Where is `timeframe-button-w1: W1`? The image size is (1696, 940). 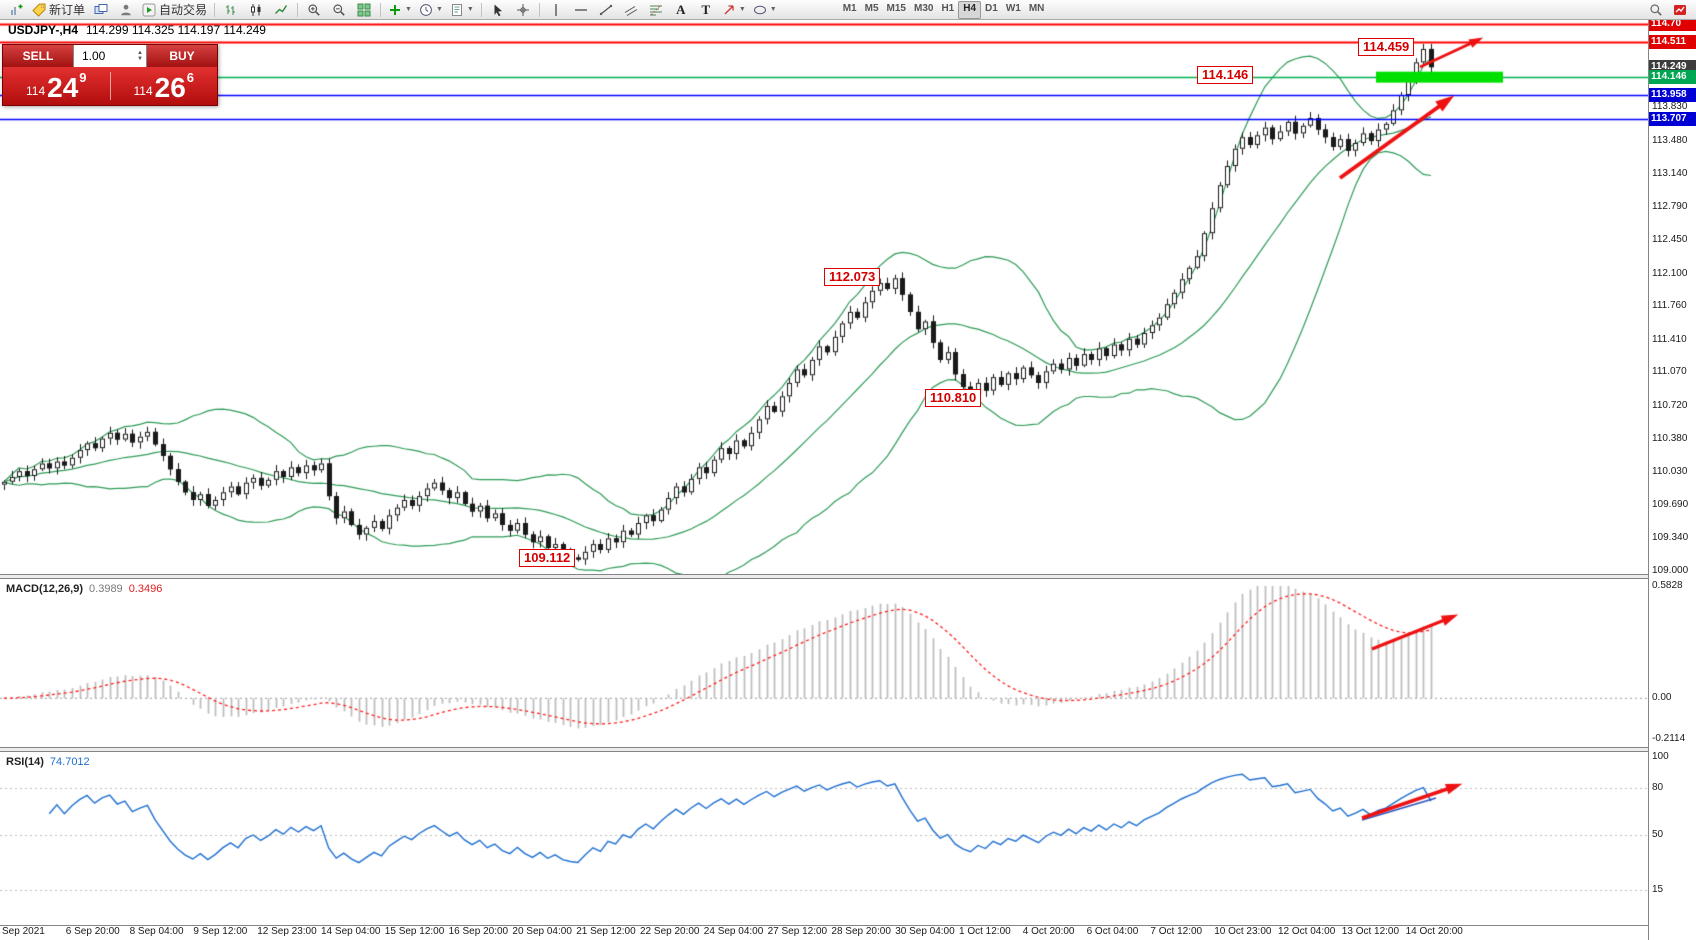
timeframe-button-w1: W1 is located at coordinates (1013, 8).